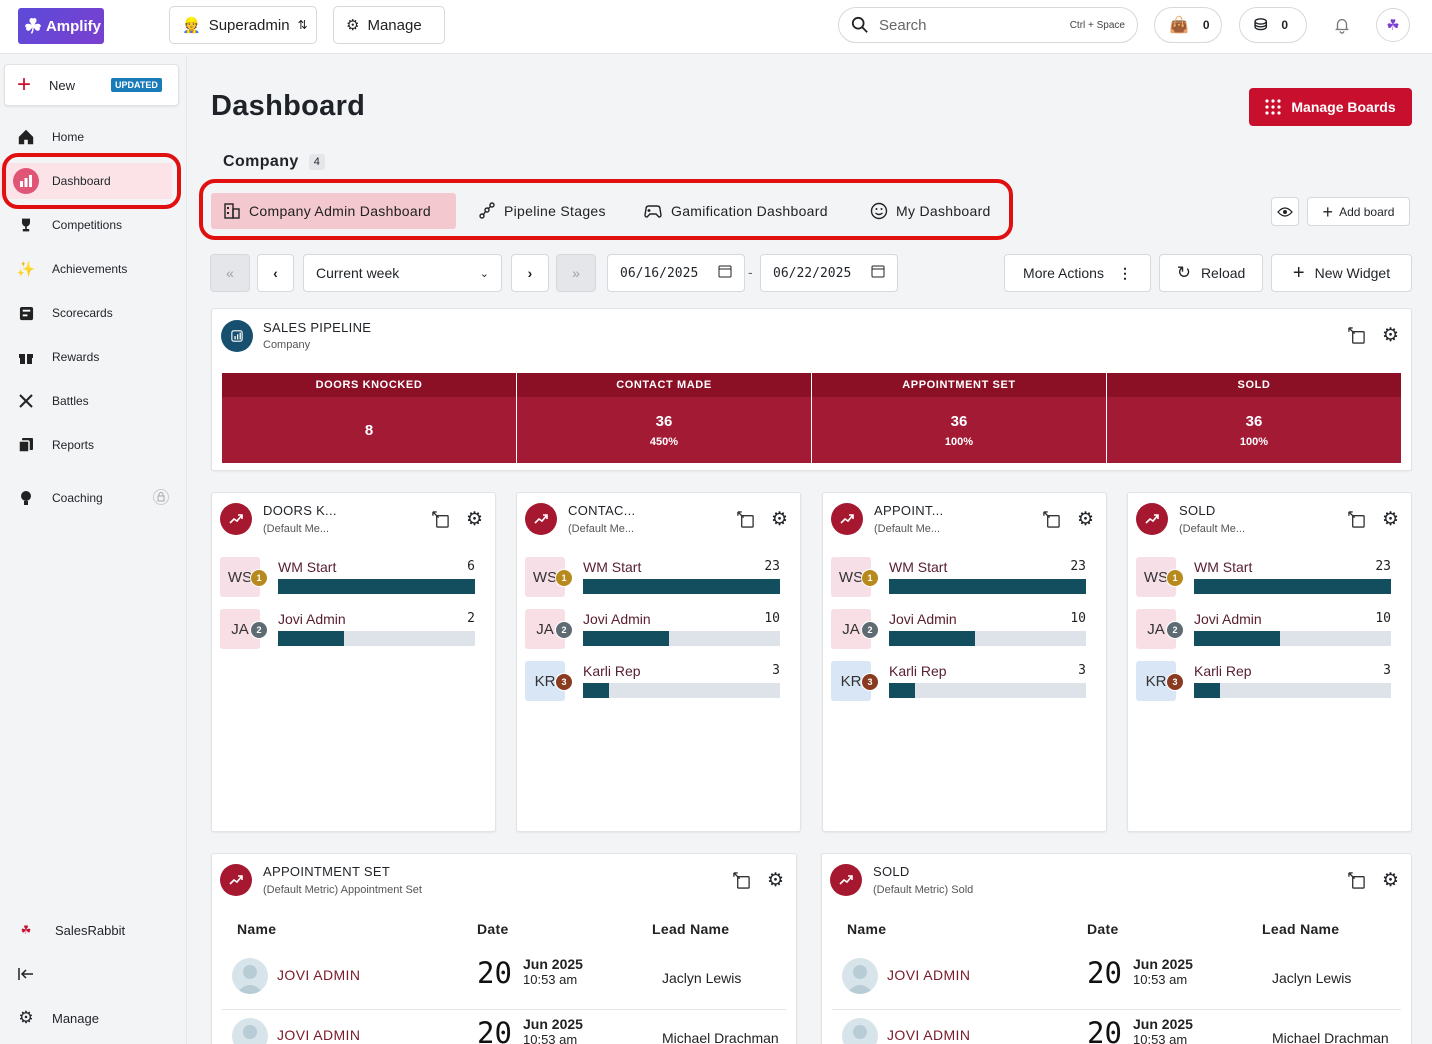  What do you see at coordinates (664, 385) in the screenshot?
I see `stage-label: CONTACT MADE` at bounding box center [664, 385].